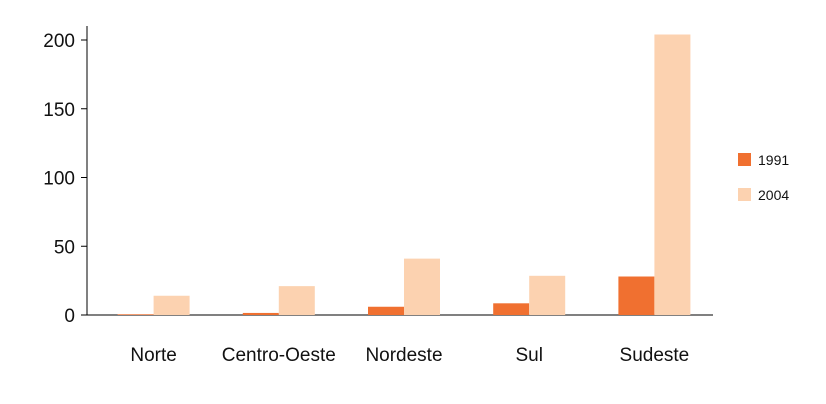 This screenshot has width=826, height=404. What do you see at coordinates (403, 355) in the screenshot?
I see `category-label: Nordeste` at bounding box center [403, 355].